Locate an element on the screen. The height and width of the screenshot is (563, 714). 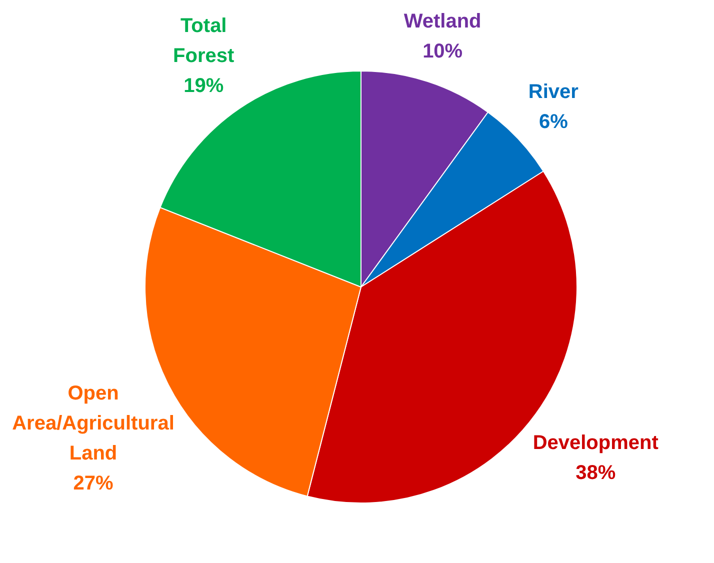
data-label: 19% is located at coordinates (204, 86).